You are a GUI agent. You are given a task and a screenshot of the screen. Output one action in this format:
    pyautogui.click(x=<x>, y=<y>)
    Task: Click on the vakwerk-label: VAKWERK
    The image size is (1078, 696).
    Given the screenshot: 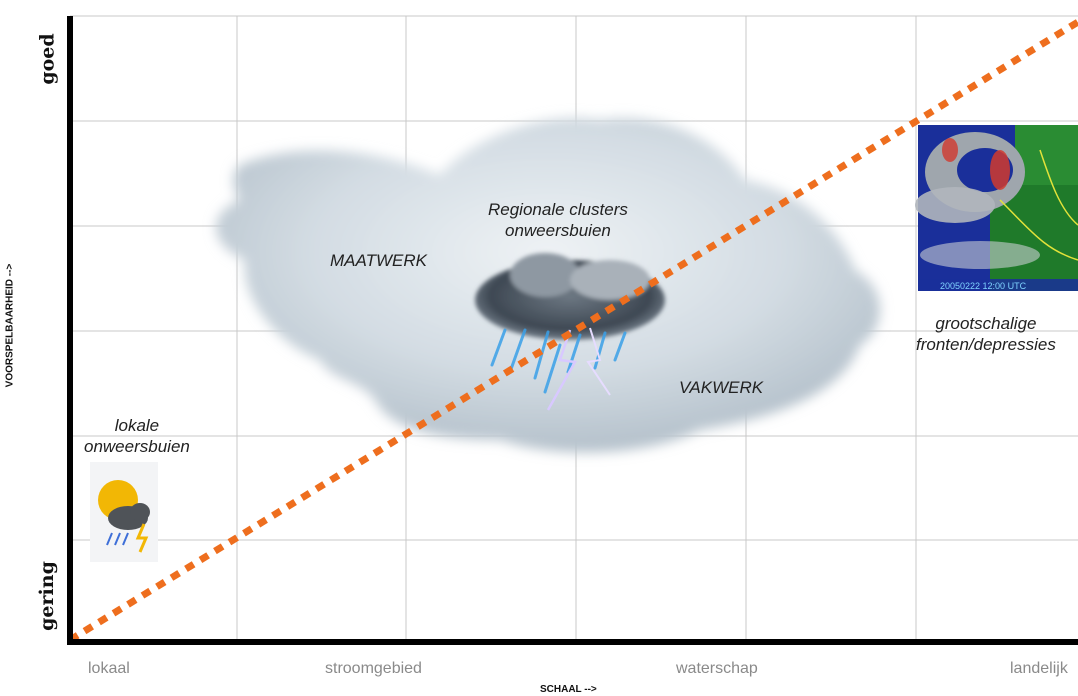 What is the action you would take?
    pyautogui.click(x=721, y=387)
    